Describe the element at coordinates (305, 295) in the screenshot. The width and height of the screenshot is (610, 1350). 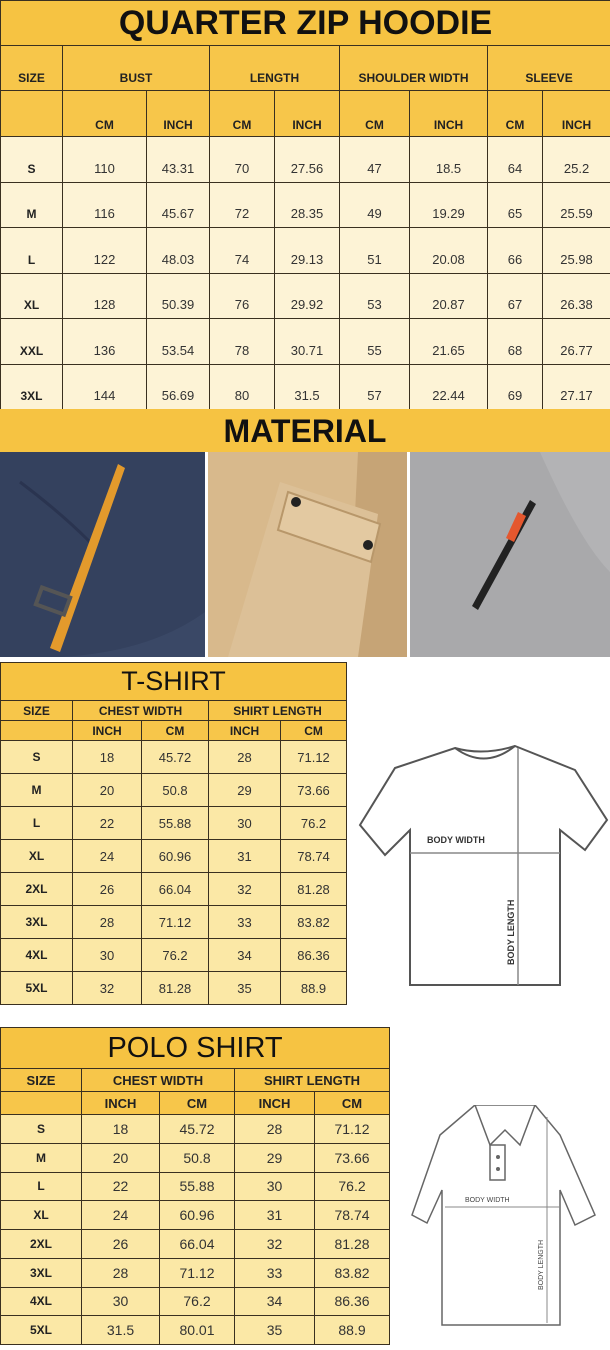
I see `table-row: XL 128 50.39 76 29.92 53 20.87 67 26.38` at that location.